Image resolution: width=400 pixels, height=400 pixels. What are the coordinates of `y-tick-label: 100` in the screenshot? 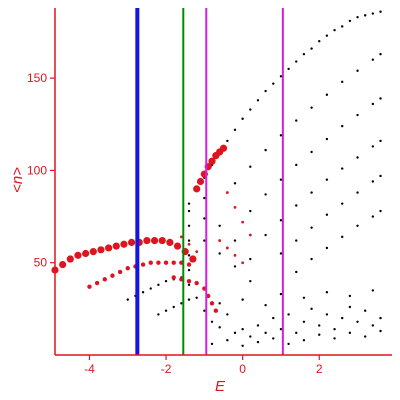 It's located at (37, 170).